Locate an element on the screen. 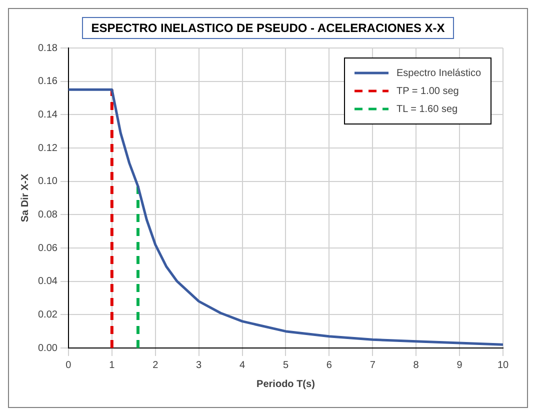 The image size is (536, 416). x-tick-label: 6 is located at coordinates (329, 365).